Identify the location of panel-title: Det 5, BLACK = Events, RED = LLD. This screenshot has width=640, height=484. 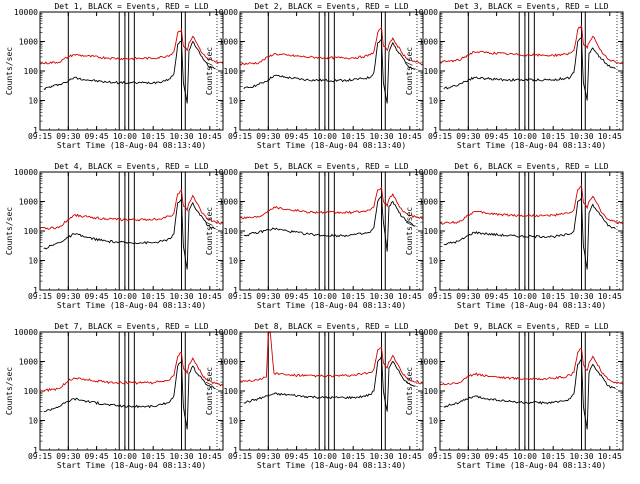
(331, 166).